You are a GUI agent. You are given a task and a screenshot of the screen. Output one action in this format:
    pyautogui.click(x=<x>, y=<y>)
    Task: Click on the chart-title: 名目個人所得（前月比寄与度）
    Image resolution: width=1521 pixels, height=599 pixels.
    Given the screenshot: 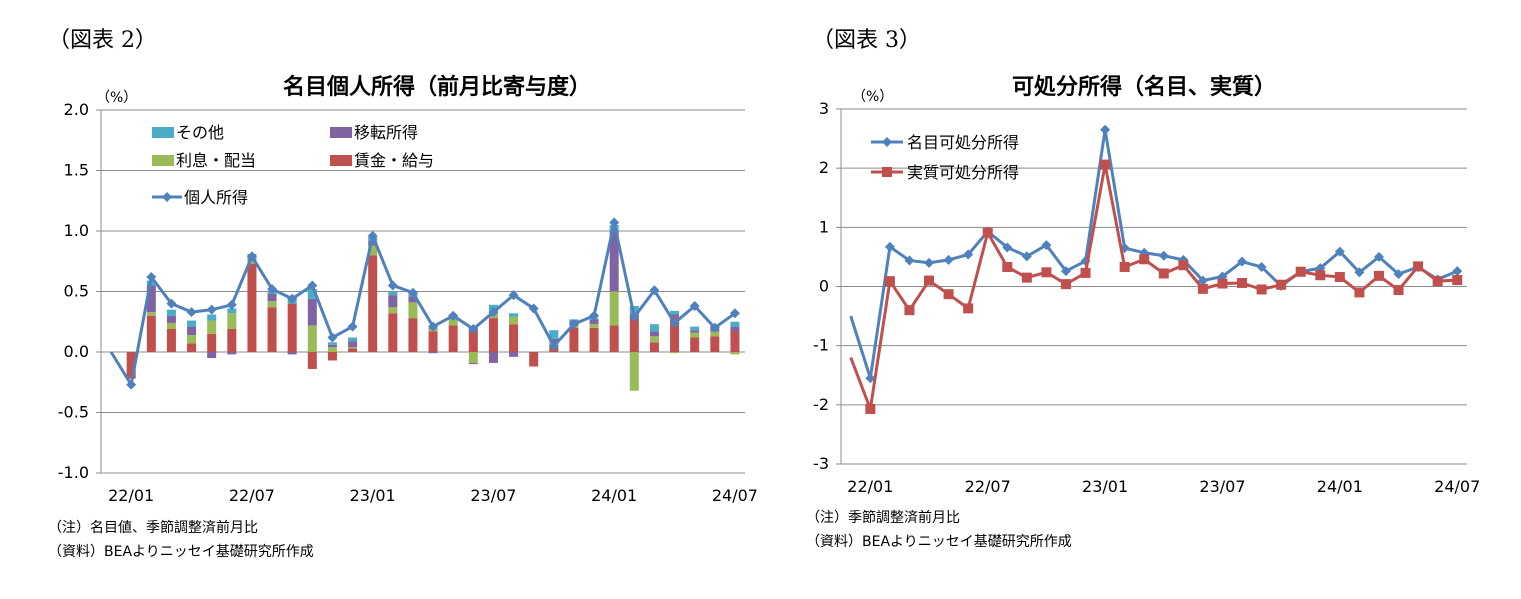 What is the action you would take?
    pyautogui.click(x=437, y=87)
    